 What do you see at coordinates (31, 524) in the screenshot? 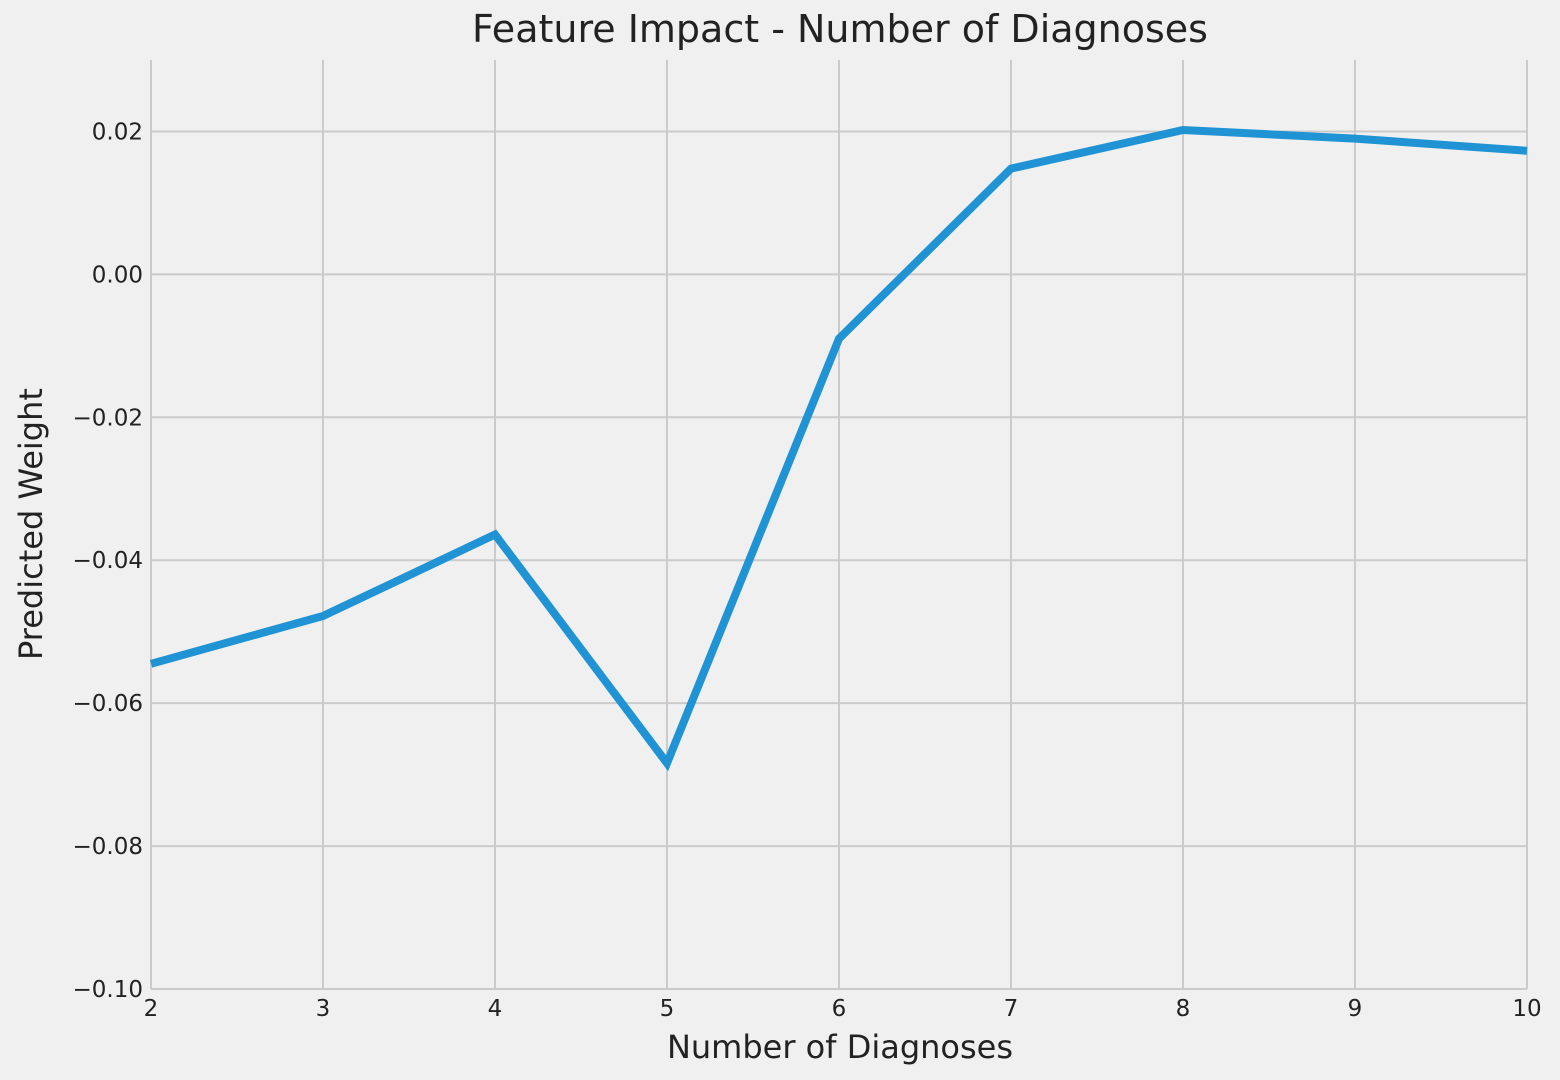
I see `y-axis-label: Predicted Weight` at bounding box center [31, 524].